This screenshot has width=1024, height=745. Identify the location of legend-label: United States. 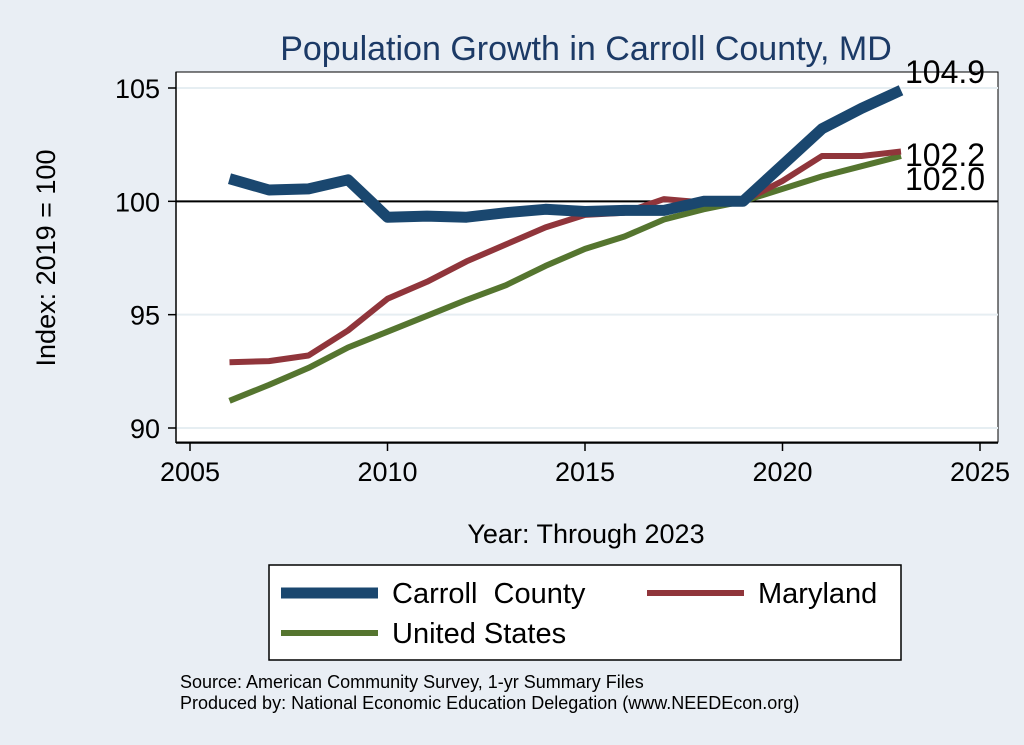
(479, 634).